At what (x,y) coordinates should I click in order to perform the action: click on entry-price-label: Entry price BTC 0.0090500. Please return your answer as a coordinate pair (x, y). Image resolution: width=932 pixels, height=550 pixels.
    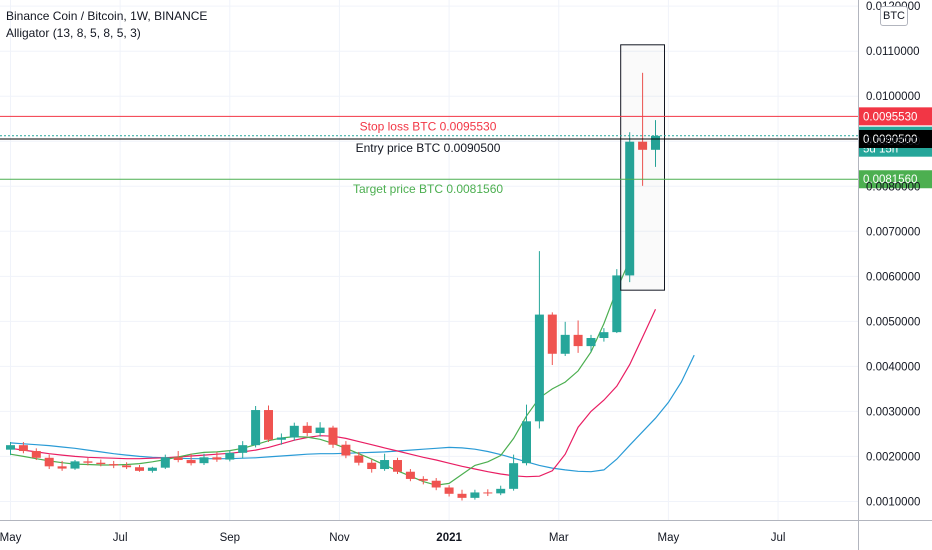
    Looking at the image, I should click on (428, 148).